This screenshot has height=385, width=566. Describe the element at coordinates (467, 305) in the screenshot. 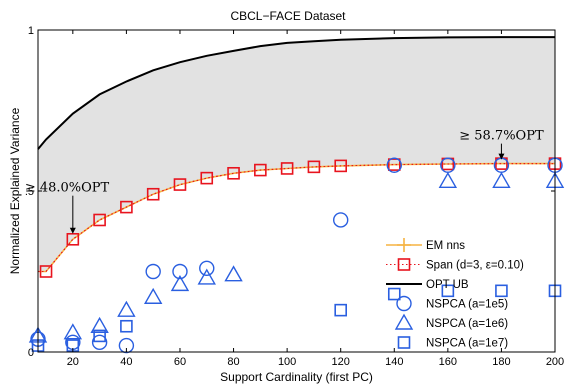

I see `legend-label: NSPCA (a=1e5)` at that location.